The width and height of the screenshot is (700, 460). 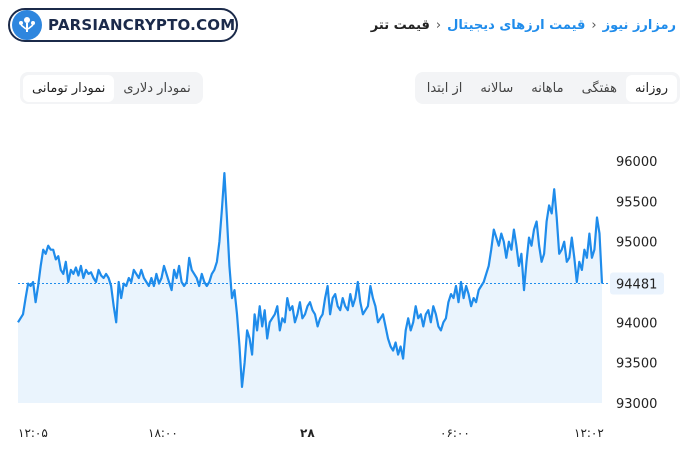 What do you see at coordinates (307, 433) in the screenshot?
I see `x-tick-label: ۲۸` at bounding box center [307, 433].